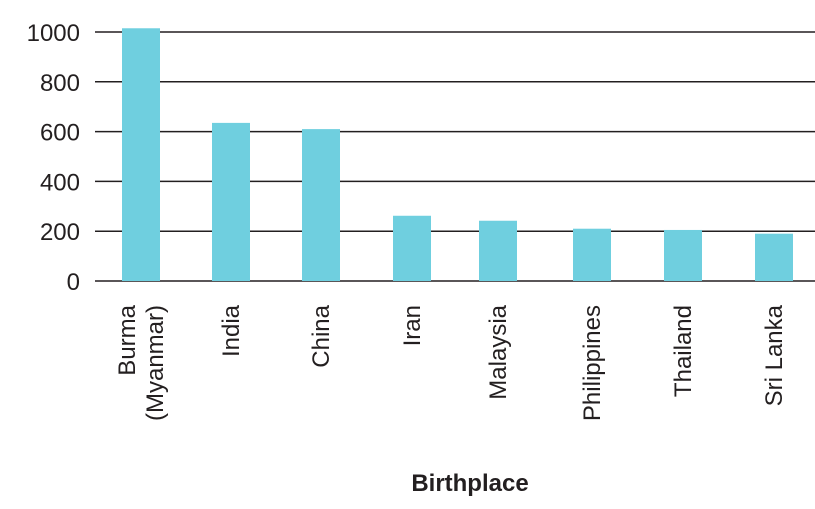 This screenshot has height=509, width=815. What do you see at coordinates (469, 483) in the screenshot?
I see `x-axis-title: Birthplace` at bounding box center [469, 483].